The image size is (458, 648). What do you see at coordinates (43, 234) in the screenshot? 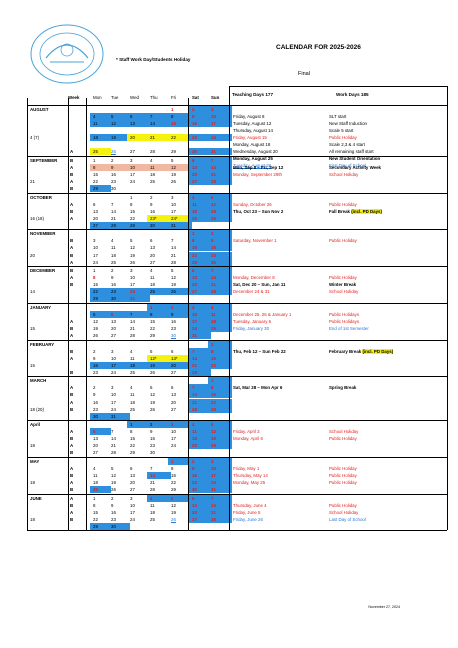
I see `month-name: NOVEMBER` at bounding box center [43, 234].